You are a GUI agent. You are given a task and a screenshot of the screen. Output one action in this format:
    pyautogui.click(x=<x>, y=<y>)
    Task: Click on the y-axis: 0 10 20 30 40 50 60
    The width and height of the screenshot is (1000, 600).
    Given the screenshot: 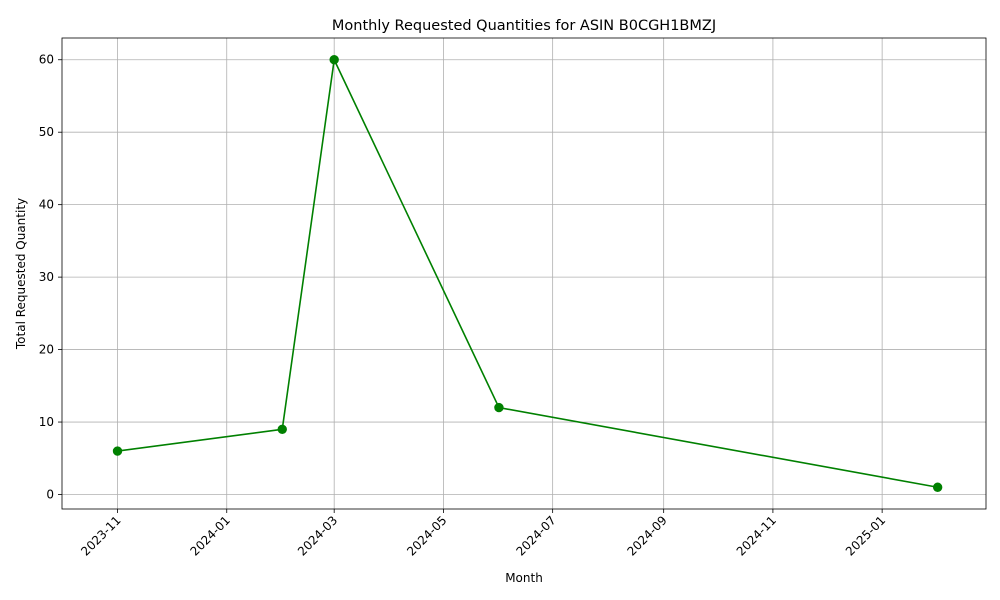 What is the action you would take?
    pyautogui.click(x=50, y=277)
    